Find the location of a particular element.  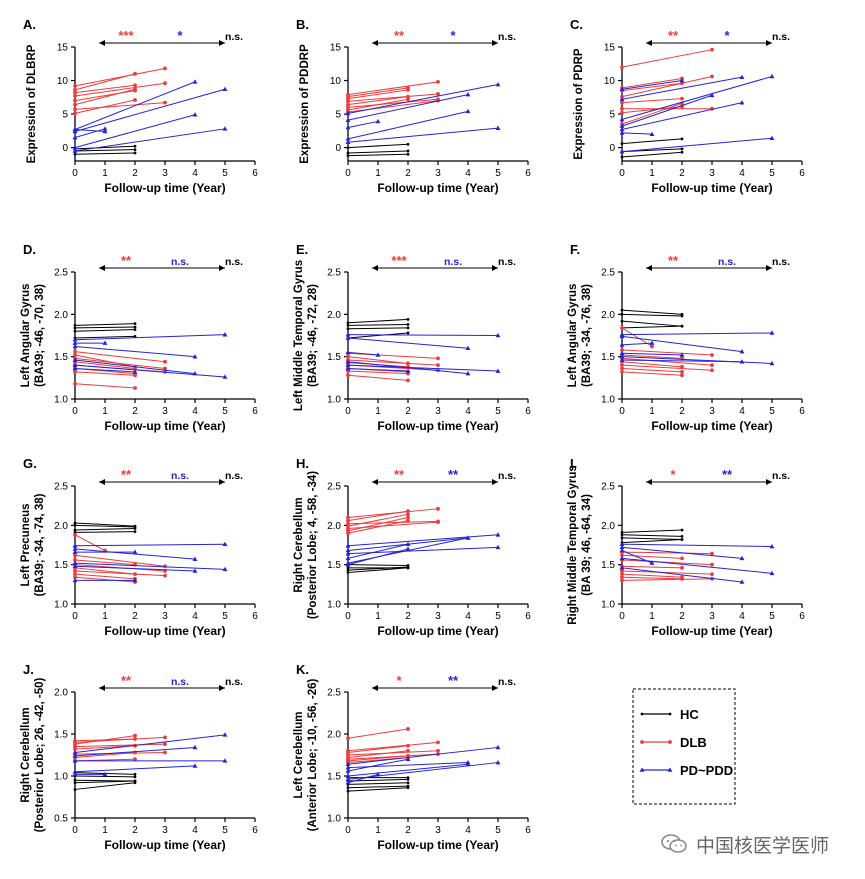

x-tick-label: 2 is located at coordinates (682, 173).